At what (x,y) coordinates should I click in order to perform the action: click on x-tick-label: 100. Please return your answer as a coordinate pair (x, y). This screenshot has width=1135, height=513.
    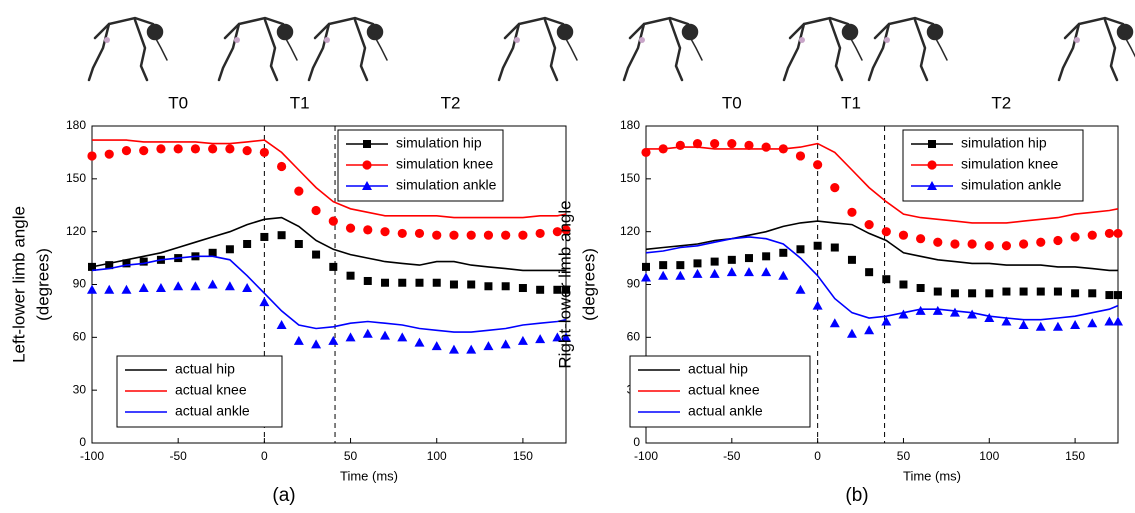
    Looking at the image, I should click on (437, 456).